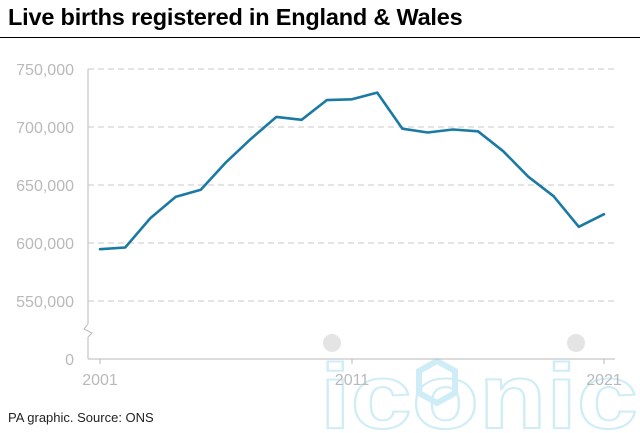 Image resolution: width=640 pixels, height=433 pixels. Describe the element at coordinates (320, 37) in the screenshot. I see `title-divider` at that location.